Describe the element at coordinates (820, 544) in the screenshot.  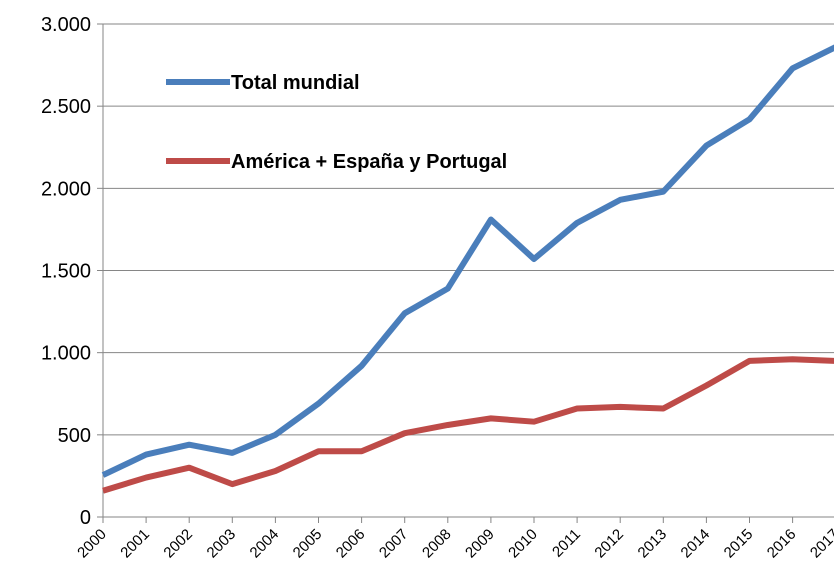
I see `x-tick-label: 2017` at that location.